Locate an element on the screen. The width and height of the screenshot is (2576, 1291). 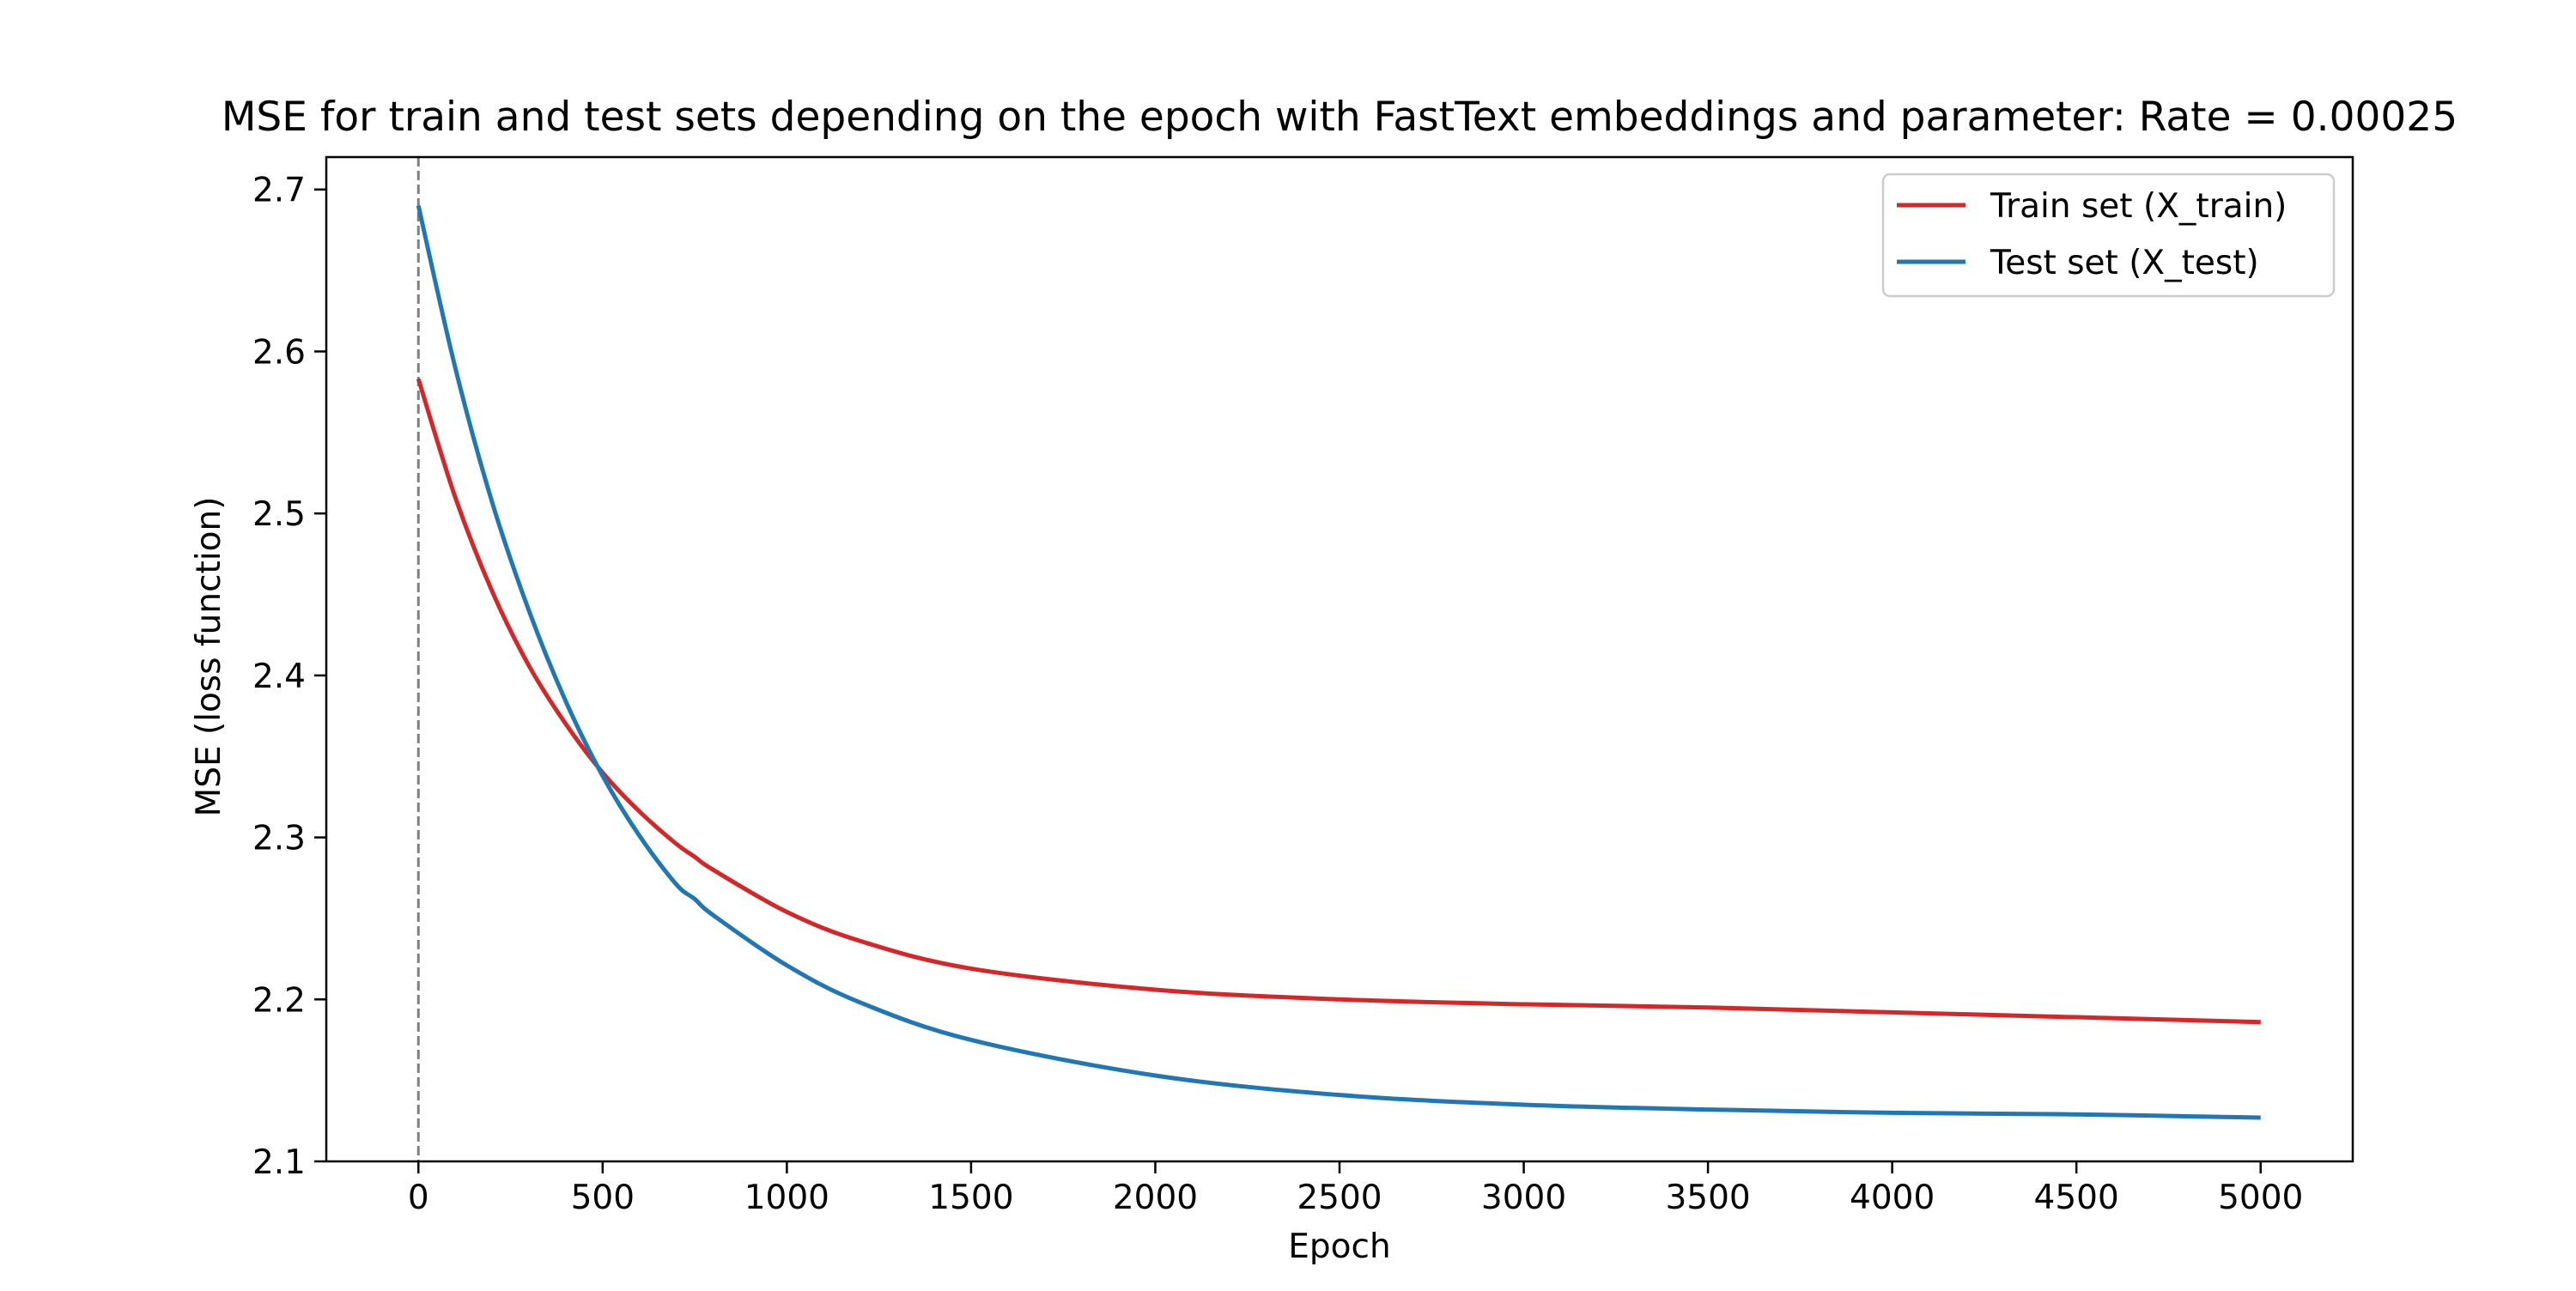
y-tick-label: 2.6 is located at coordinates (279, 353).